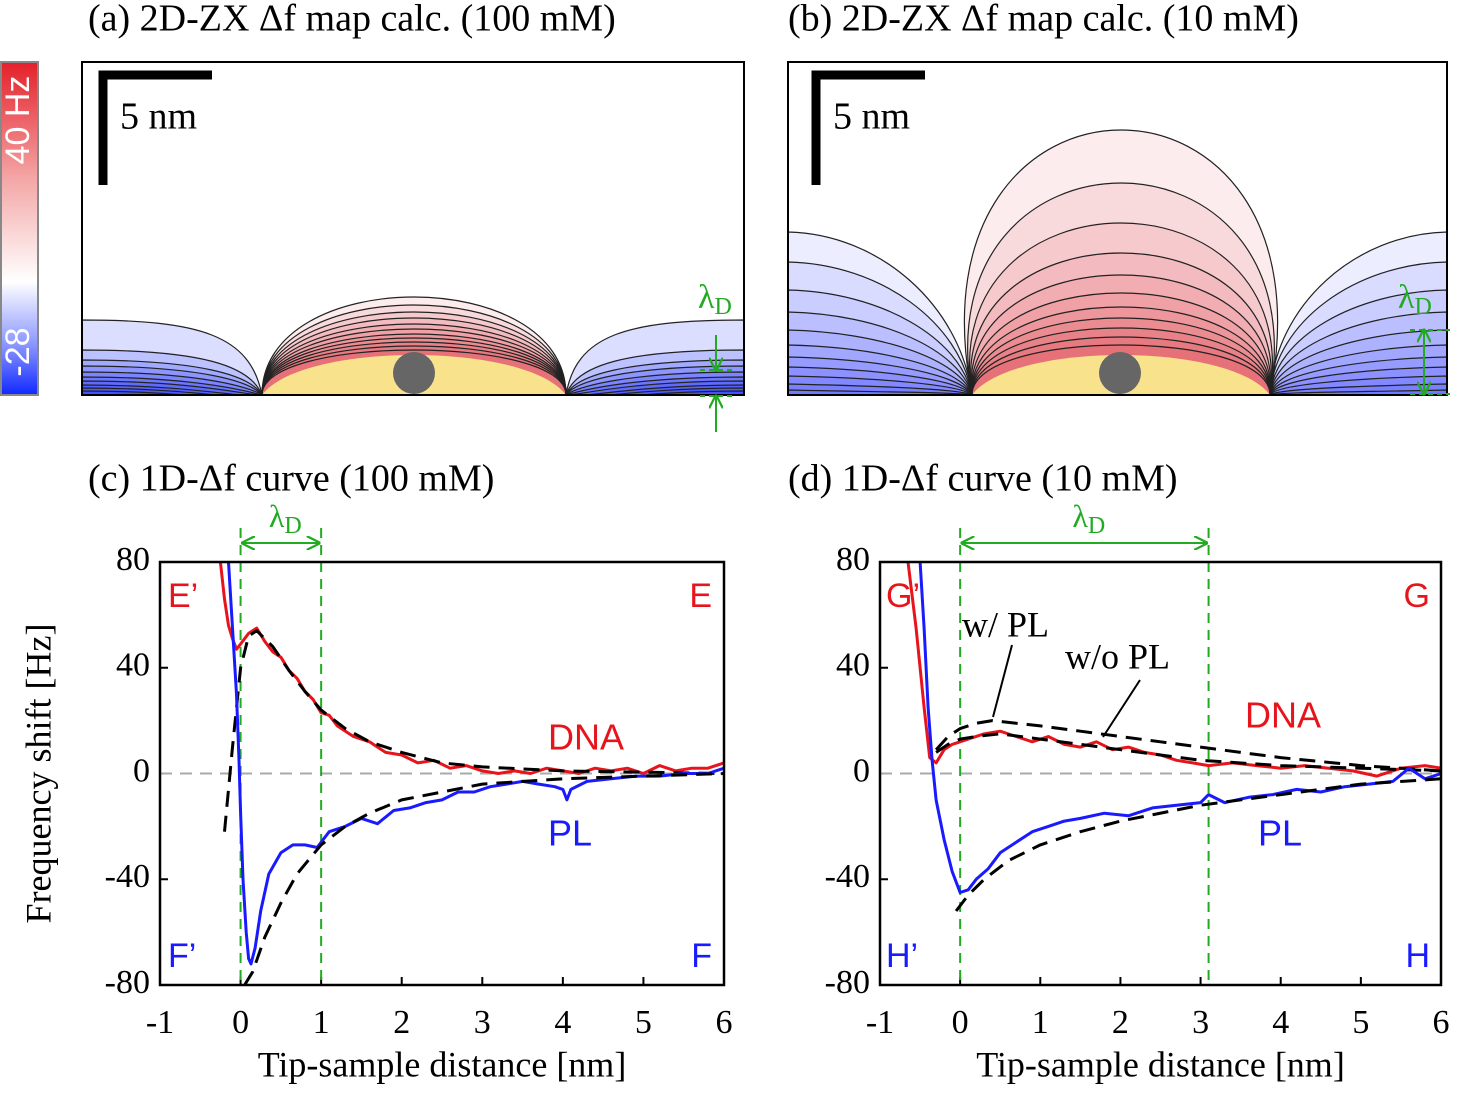 Image resolution: width=1457 pixels, height=1094 pixels. Describe the element at coordinates (352, 20) in the screenshot. I see `map-title: (a) 2D-ZX Δf map calc. (100 mM)` at that location.